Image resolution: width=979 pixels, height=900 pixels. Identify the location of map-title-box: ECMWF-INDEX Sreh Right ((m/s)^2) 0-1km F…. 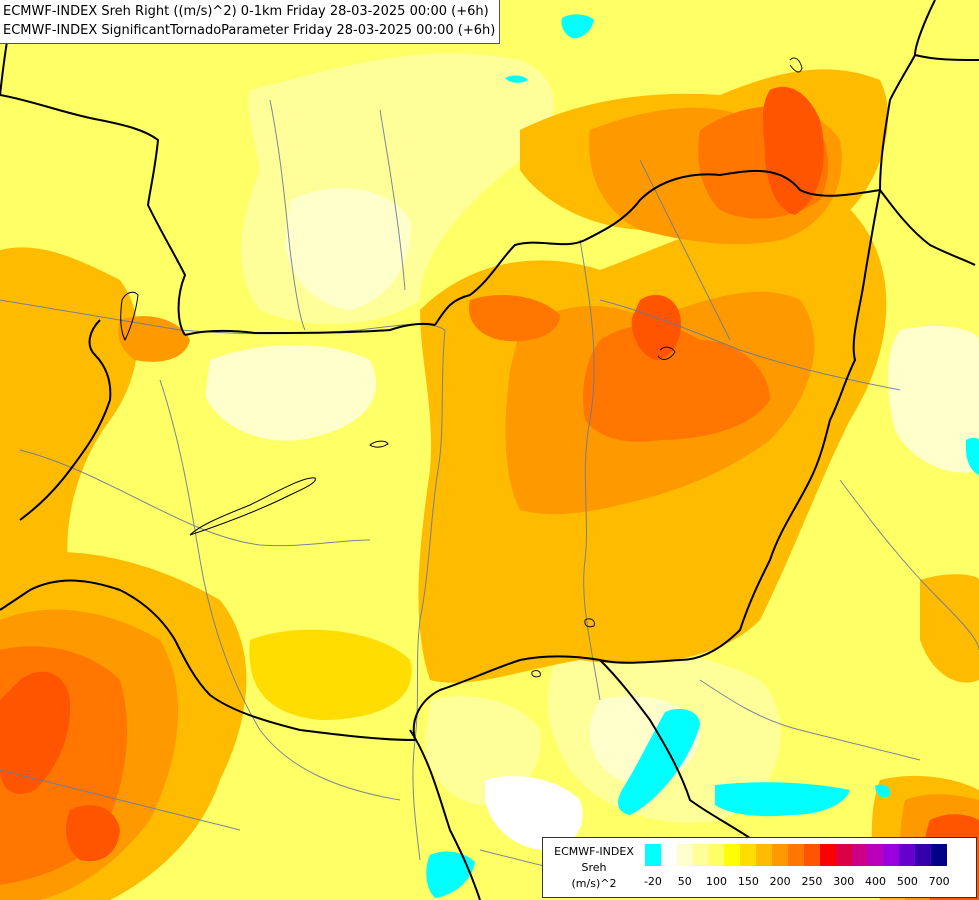
(250, 22).